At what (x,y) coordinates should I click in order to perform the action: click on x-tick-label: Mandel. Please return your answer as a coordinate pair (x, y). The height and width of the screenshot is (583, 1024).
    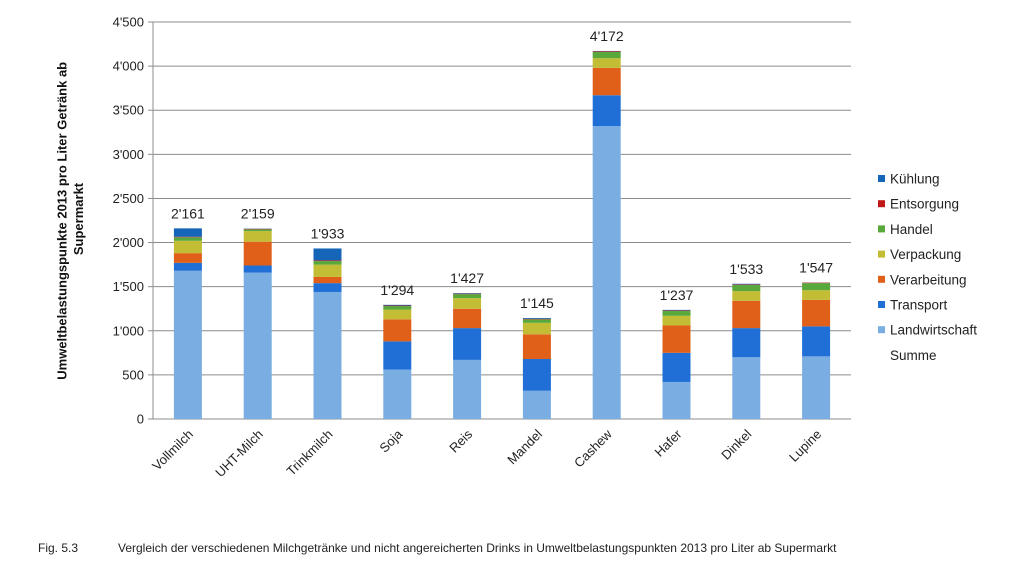
    Looking at the image, I should click on (524, 446).